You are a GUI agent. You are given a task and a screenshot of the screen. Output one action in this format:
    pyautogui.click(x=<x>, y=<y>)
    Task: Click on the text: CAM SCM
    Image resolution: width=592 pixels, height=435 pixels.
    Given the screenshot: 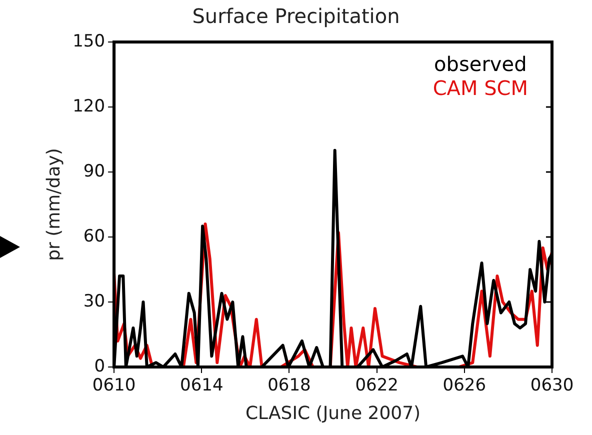 What is the action you would take?
    pyautogui.click(x=480, y=88)
    